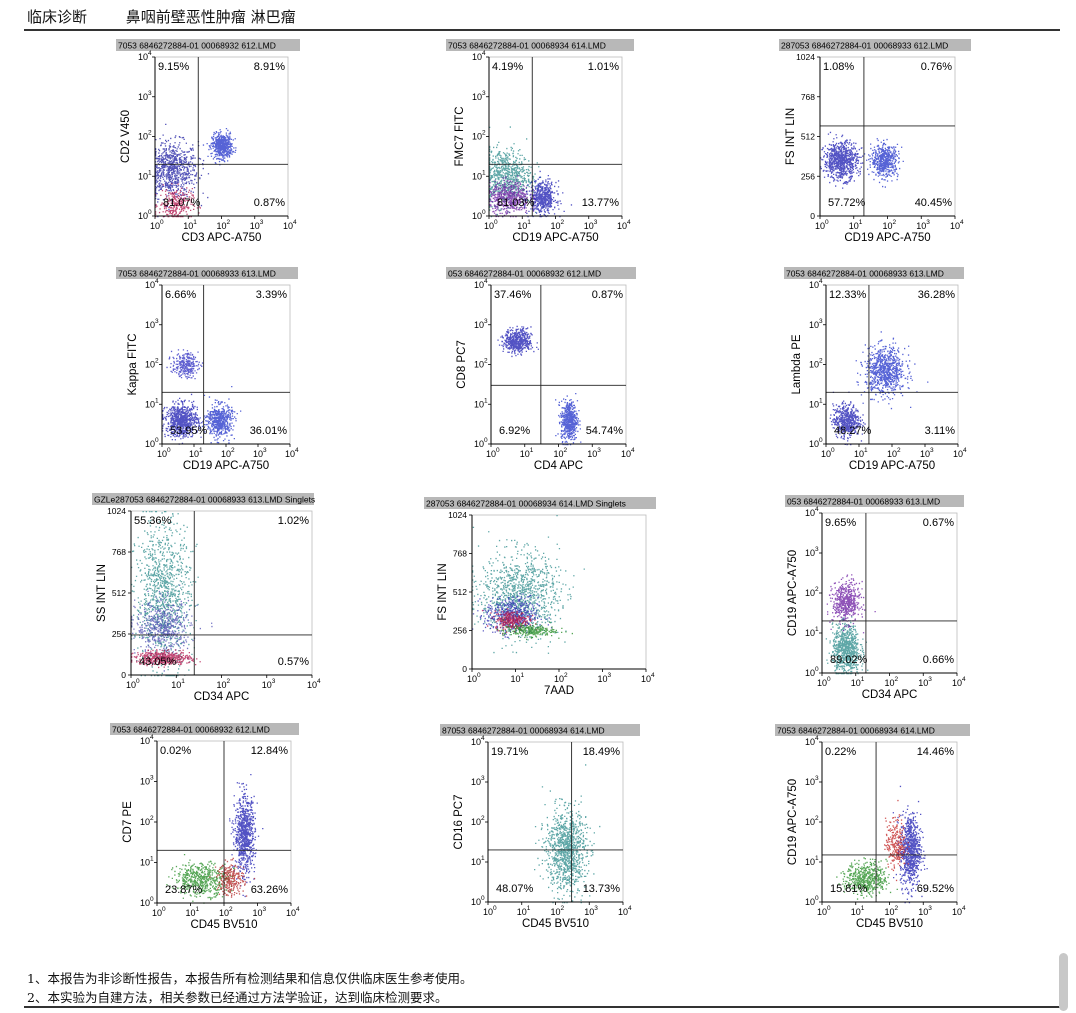  I want to click on y-axis-label: CD7 PE, so click(128, 822).